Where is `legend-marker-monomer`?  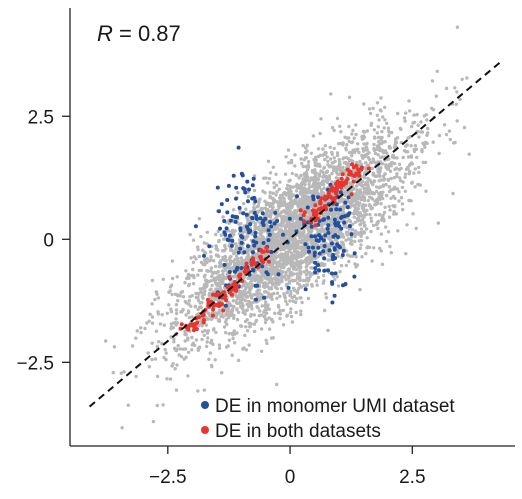
legend-marker-monomer is located at coordinates (205, 405).